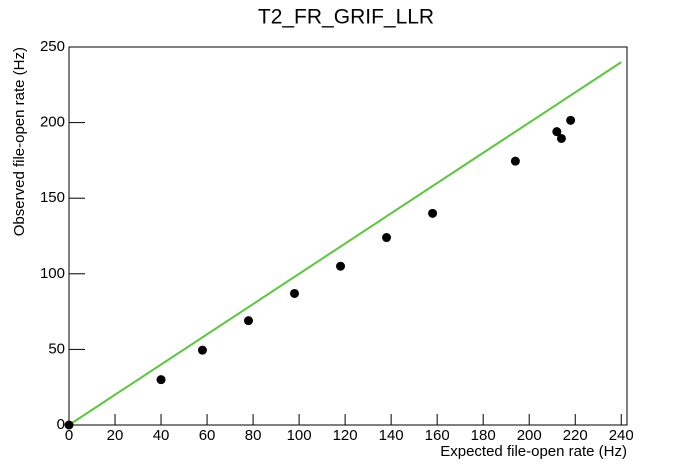 The height and width of the screenshot is (472, 696). What do you see at coordinates (533, 451) in the screenshot?
I see `x-axis-label: Expected file-open rate (Hz)` at bounding box center [533, 451].